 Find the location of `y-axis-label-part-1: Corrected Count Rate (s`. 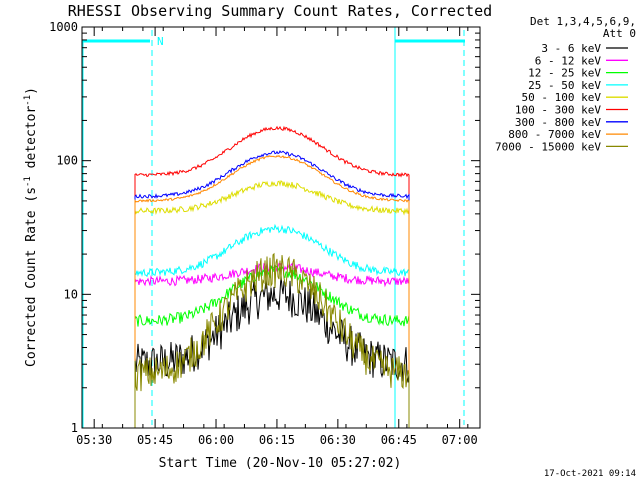

y-axis-label-part-1: Corrected Count Rate (s is located at coordinates (31, 277).